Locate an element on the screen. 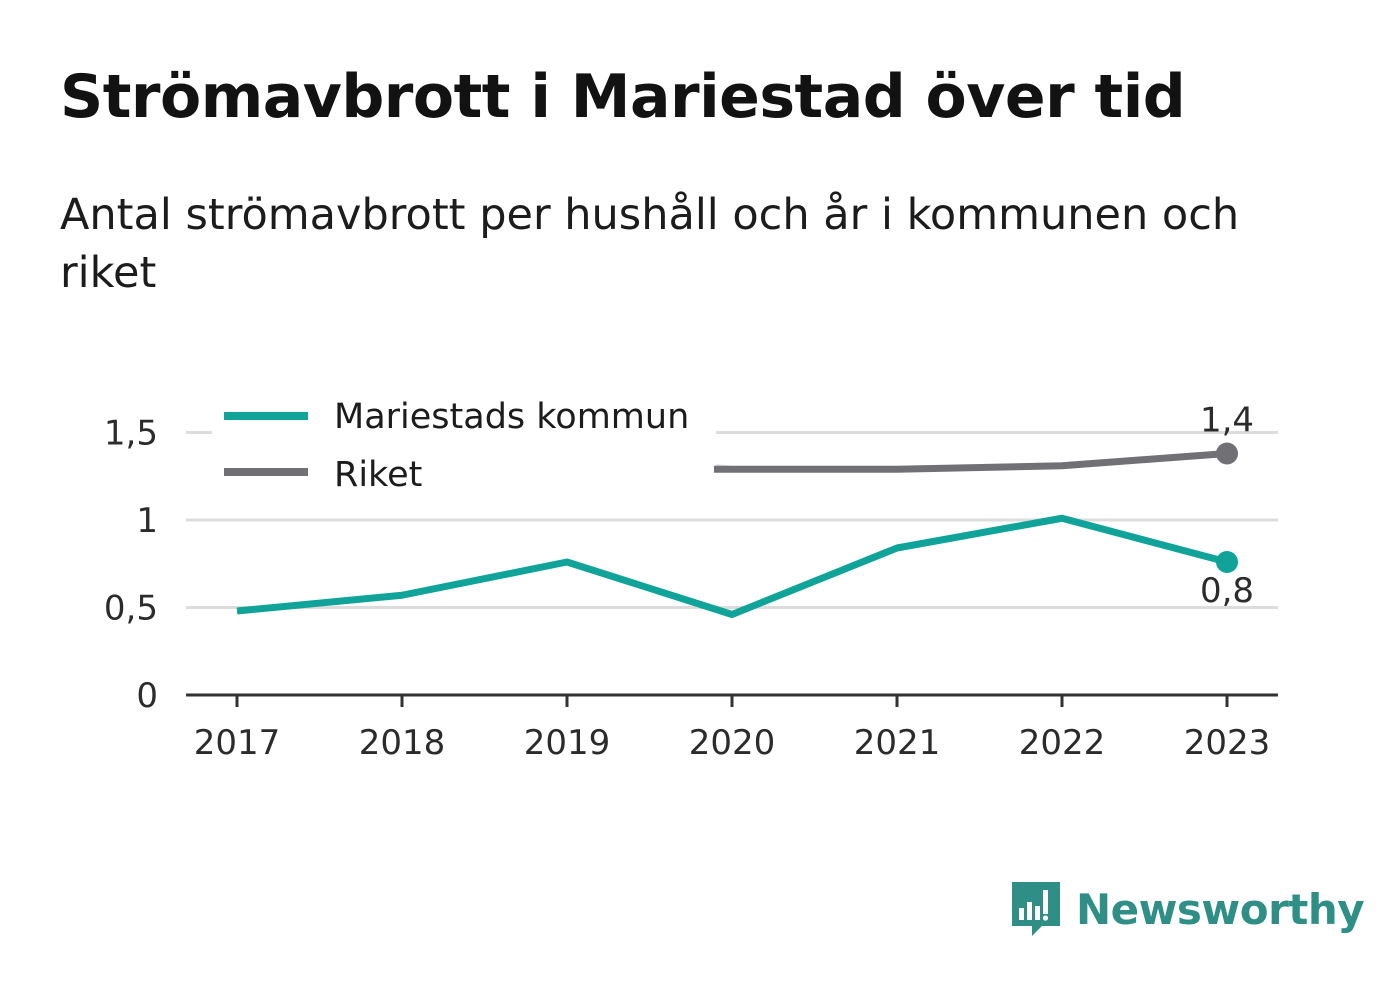 The image size is (1382, 999). x-tick-label: 2019 is located at coordinates (567, 743).